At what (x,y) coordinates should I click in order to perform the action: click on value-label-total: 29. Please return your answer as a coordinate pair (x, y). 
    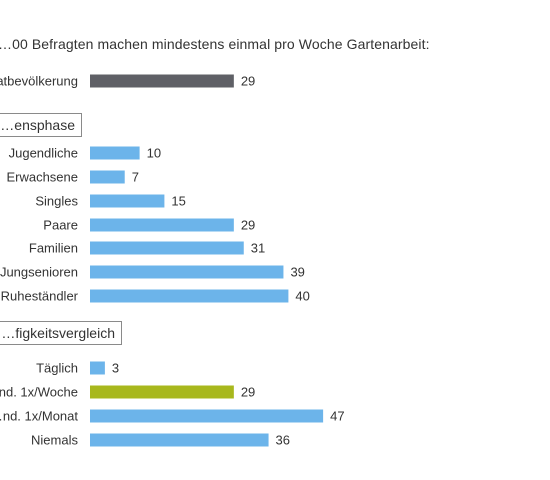
    Looking at the image, I should click on (248, 81).